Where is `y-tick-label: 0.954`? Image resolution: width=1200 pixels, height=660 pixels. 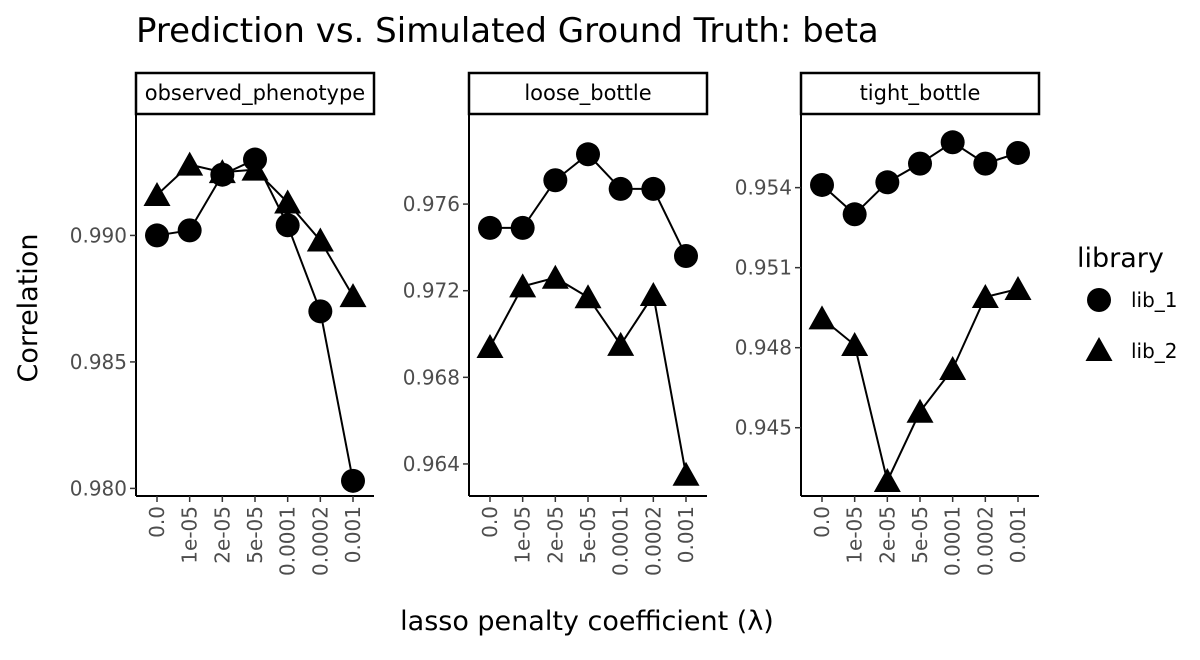
y-tick-label: 0.954 is located at coordinates (763, 188).